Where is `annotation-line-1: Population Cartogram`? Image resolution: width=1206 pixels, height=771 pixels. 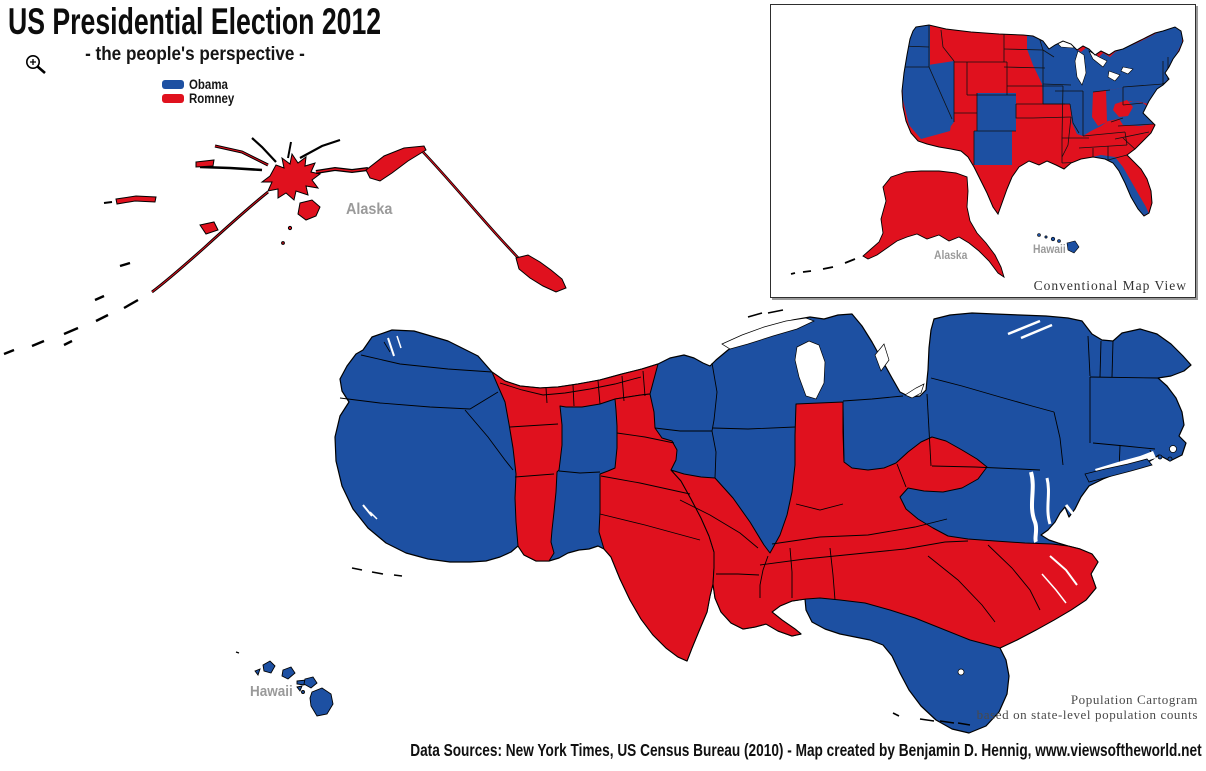
annotation-line-1: Population Cartogram is located at coordinates (1134, 699).